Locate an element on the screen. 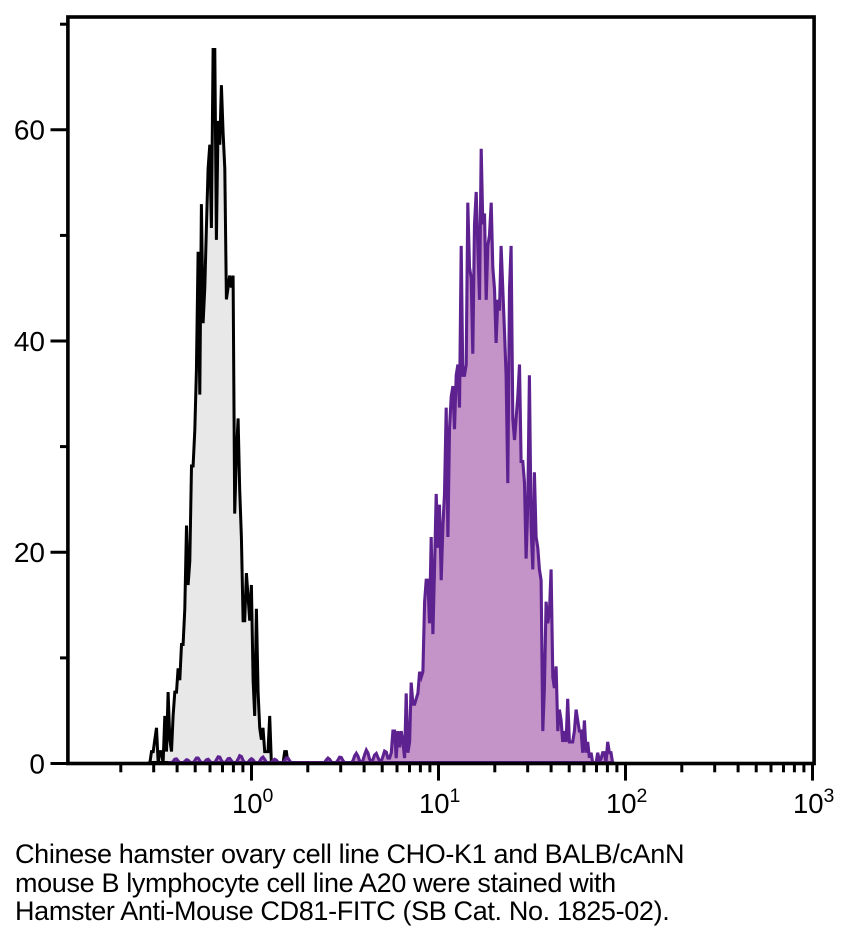 This screenshot has height=942, width=846. svg-text: 3 is located at coordinates (829, 796).